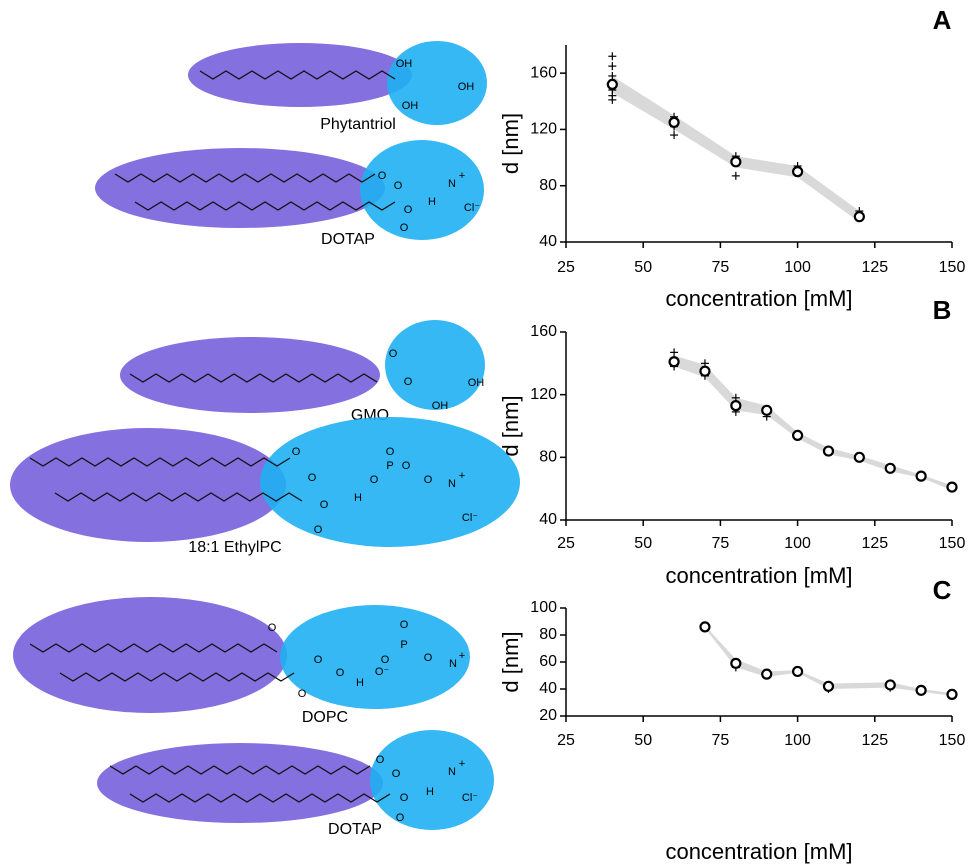 Image resolution: width=971 pixels, height=866 pixels. What do you see at coordinates (234, 547) in the screenshot?
I see `molecule-name: 18:1 EthylPC` at bounding box center [234, 547].